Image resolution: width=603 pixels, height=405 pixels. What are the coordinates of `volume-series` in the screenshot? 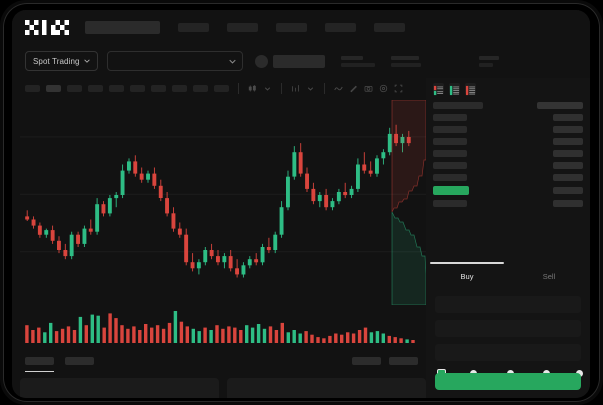 It's located at (220, 327).